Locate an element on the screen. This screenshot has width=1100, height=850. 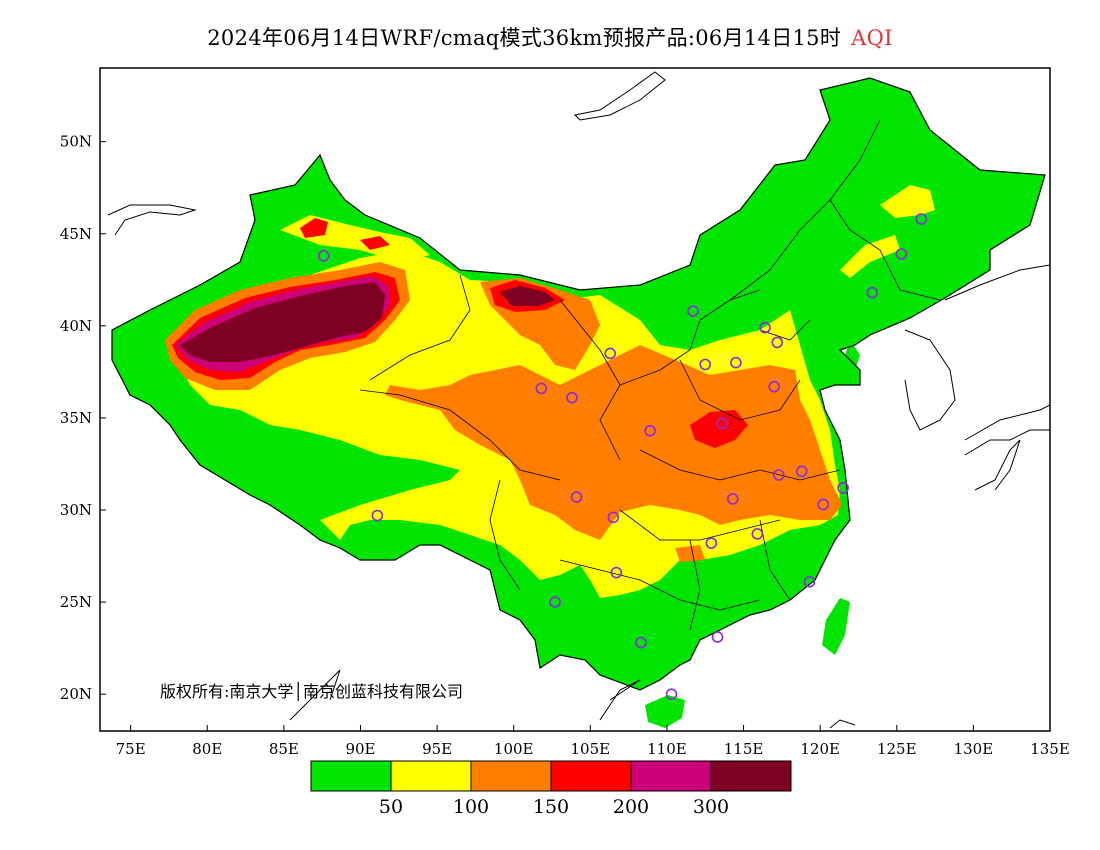
zone-maroon-taklimakan is located at coordinates (282, 322).